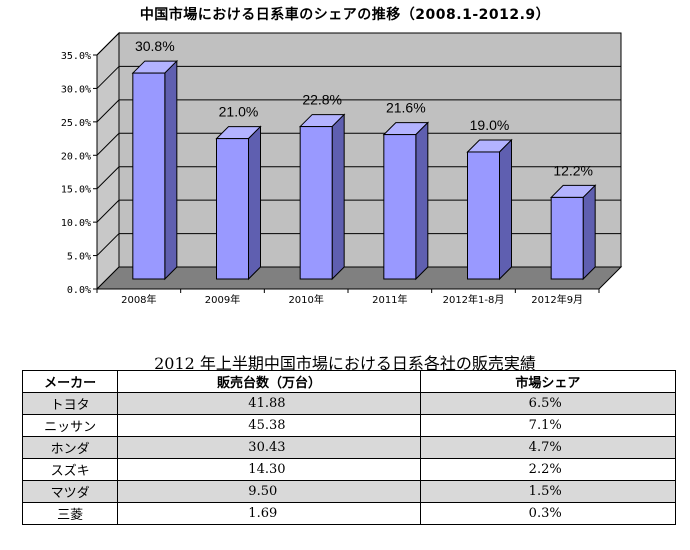 Image resolution: width=690 pixels, height=550 pixels. Describe the element at coordinates (76, 89) in the screenshot. I see `y-tick-label: 30.0%` at that location.